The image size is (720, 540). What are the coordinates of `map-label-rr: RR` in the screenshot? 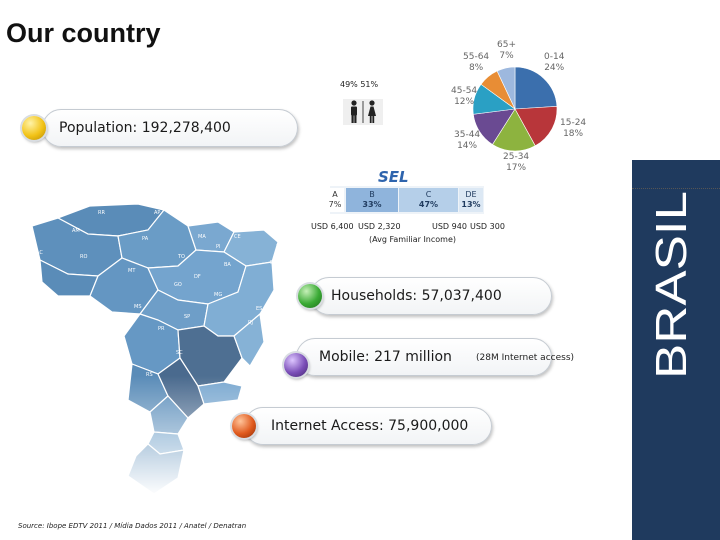 It's located at (101, 213).